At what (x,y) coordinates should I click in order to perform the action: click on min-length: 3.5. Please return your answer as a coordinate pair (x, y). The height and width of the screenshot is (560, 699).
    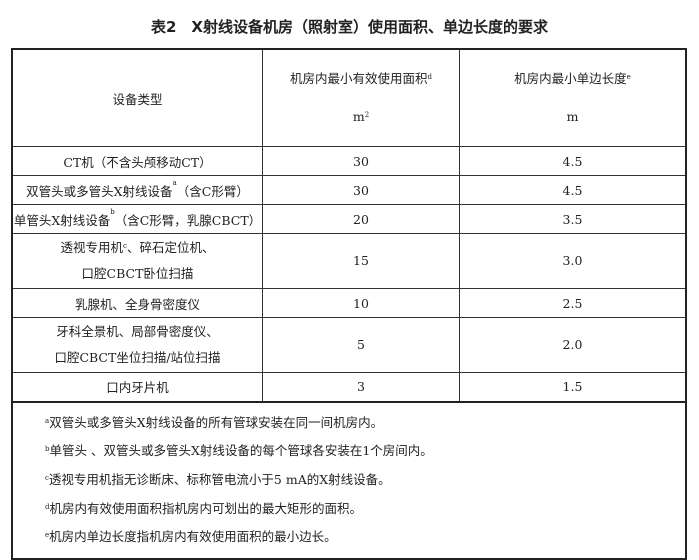
    Looking at the image, I should click on (573, 219).